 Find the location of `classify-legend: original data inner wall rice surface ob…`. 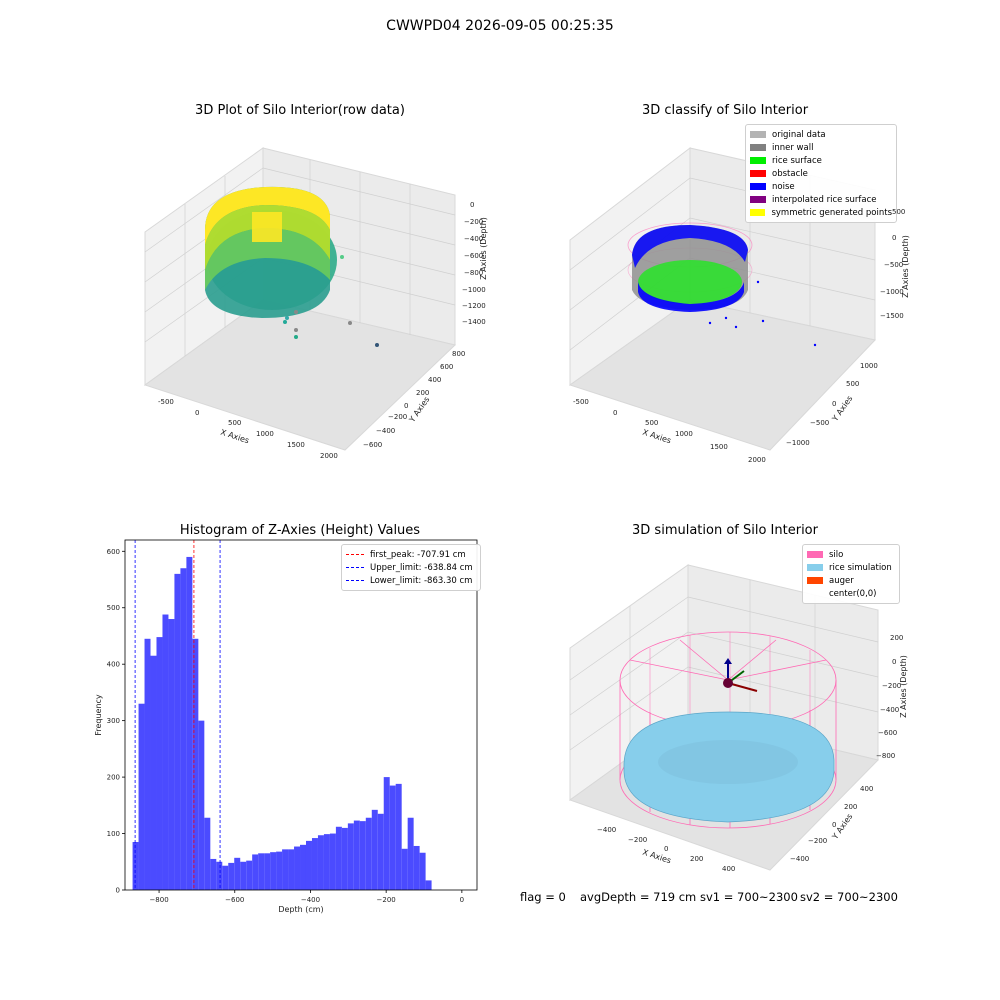

classify-legend: original data inner wall rice surface ob… is located at coordinates (821, 173).